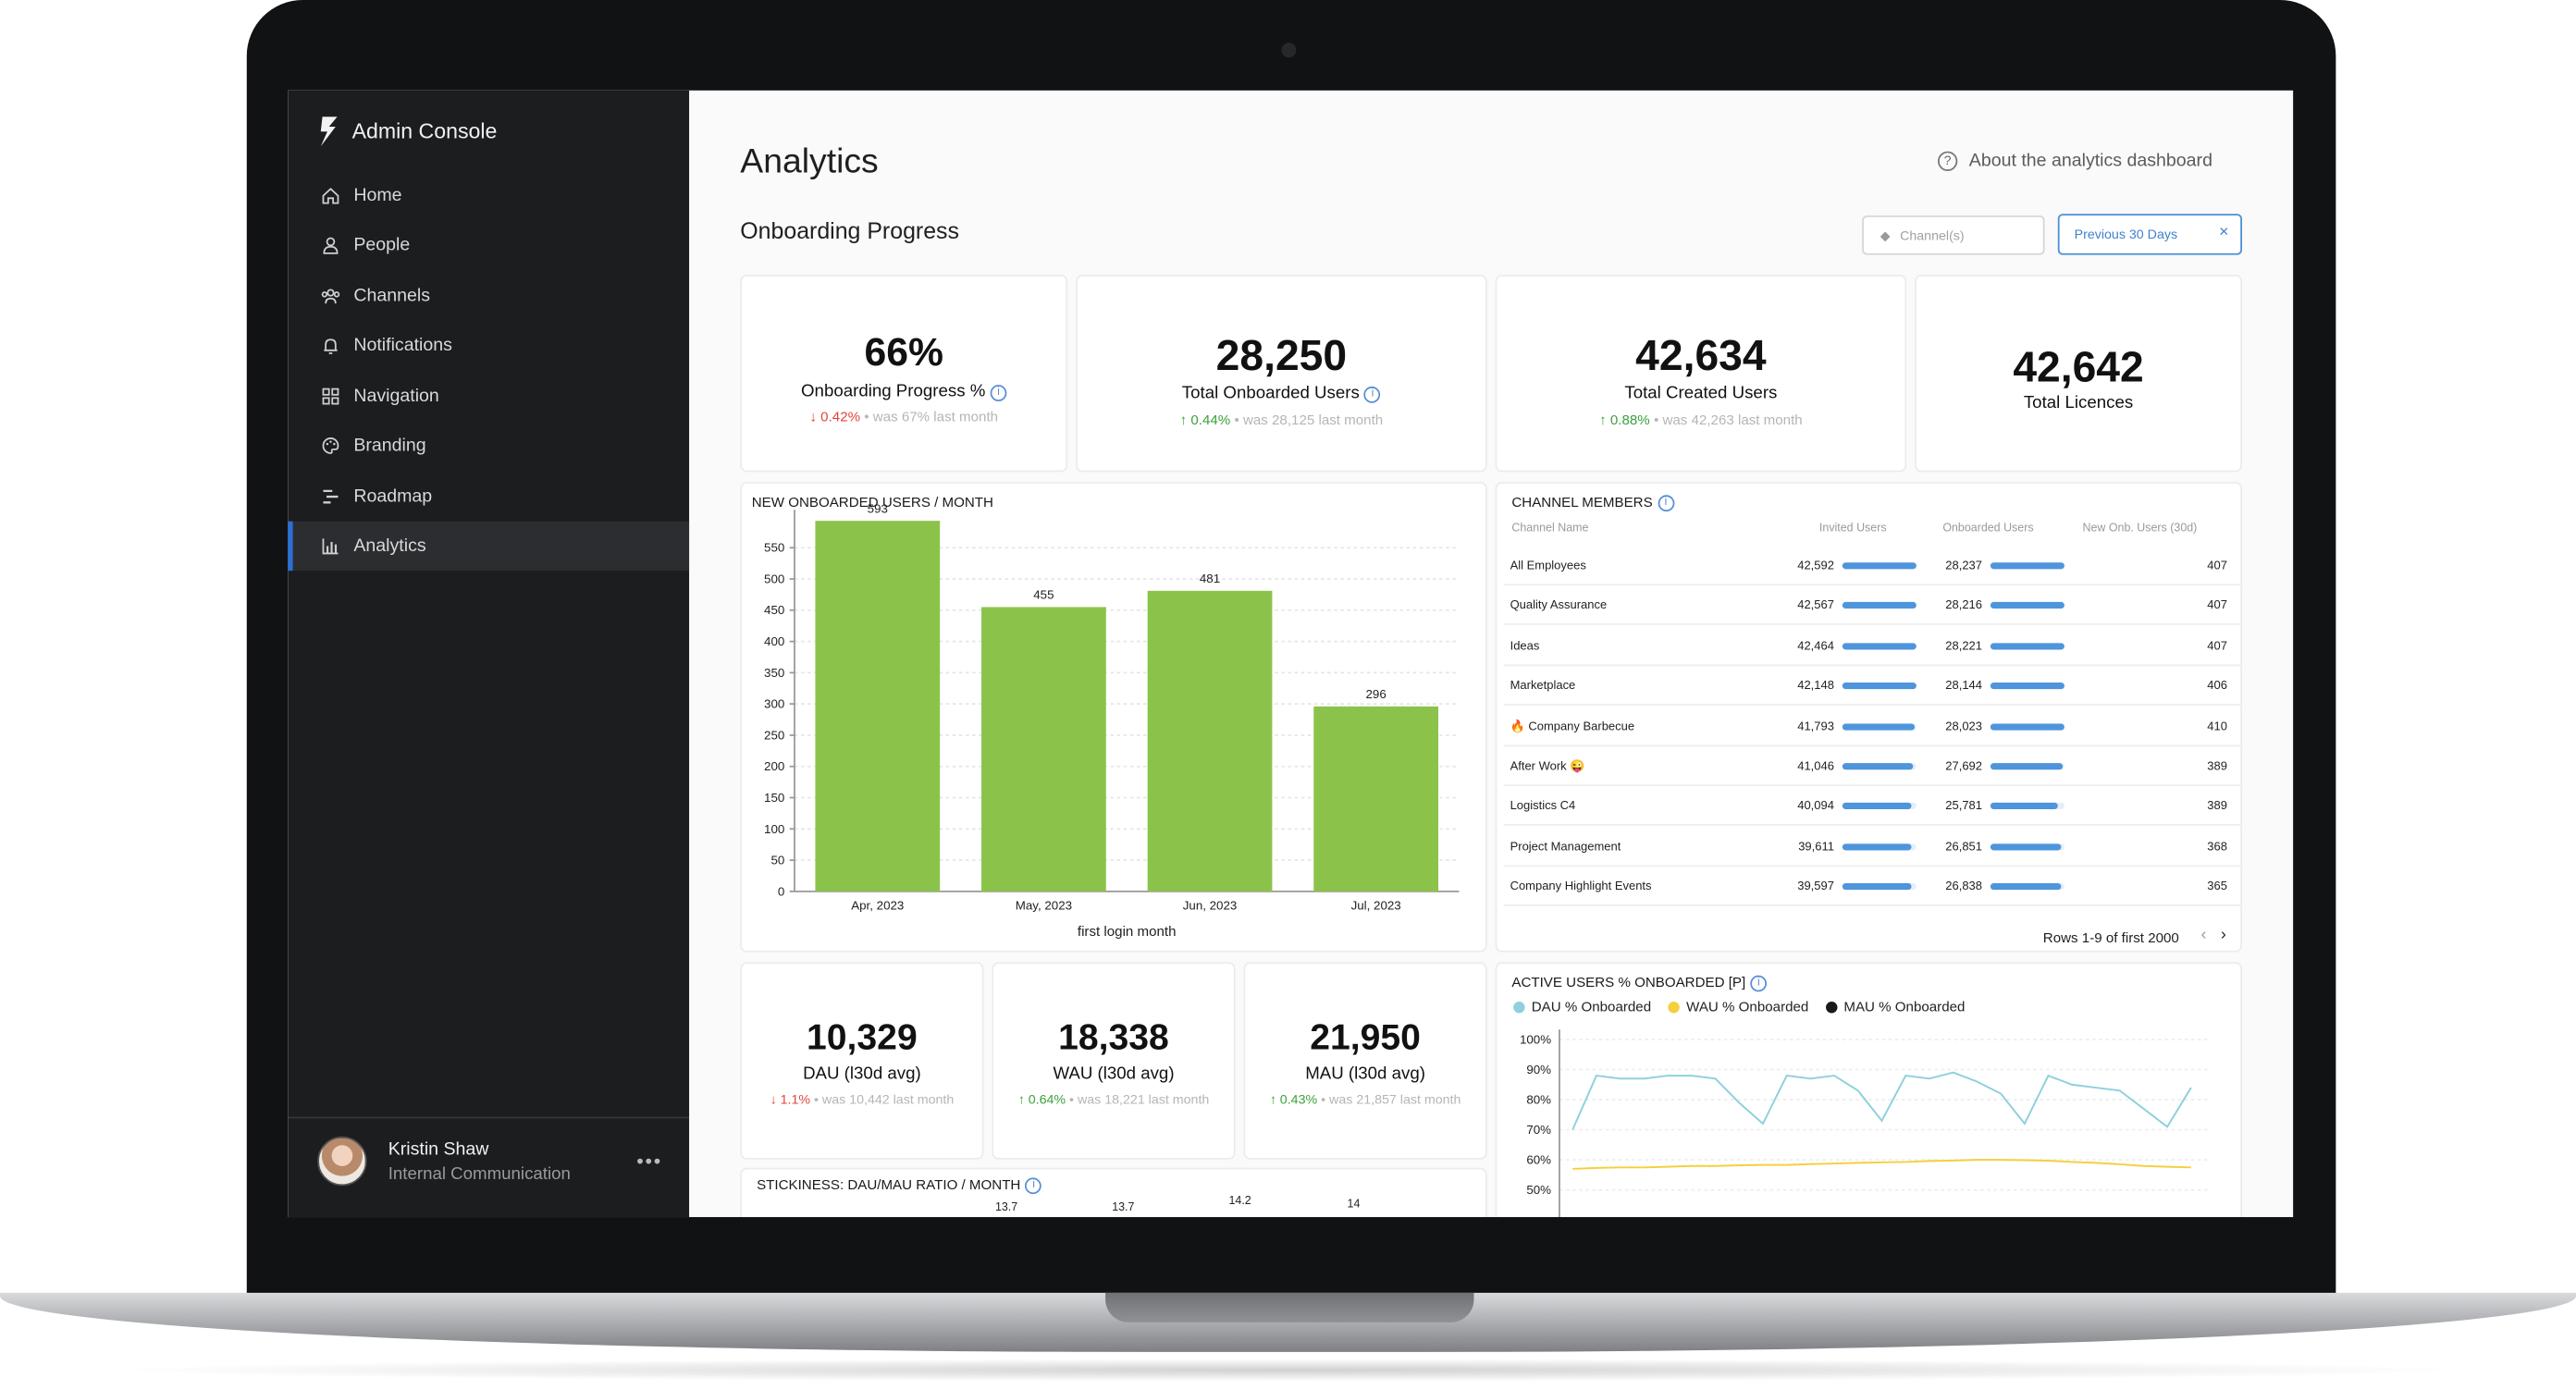  Describe the element at coordinates (1281, 420) in the screenshot. I see `kpi-delta: ↑ 0.44% • was 28,125 last month` at that location.